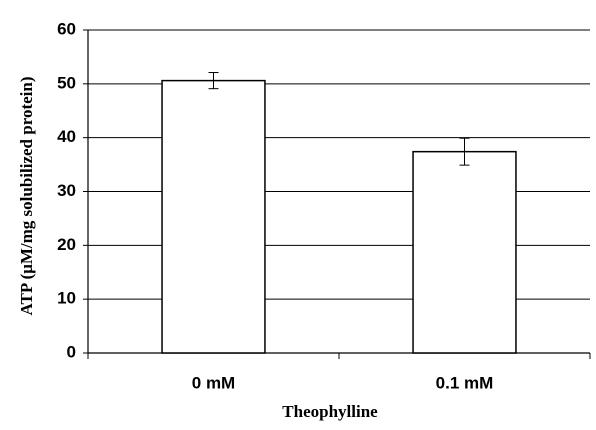 The width and height of the screenshot is (596, 430). I want to click on y-tick-label: 60, so click(66, 28).